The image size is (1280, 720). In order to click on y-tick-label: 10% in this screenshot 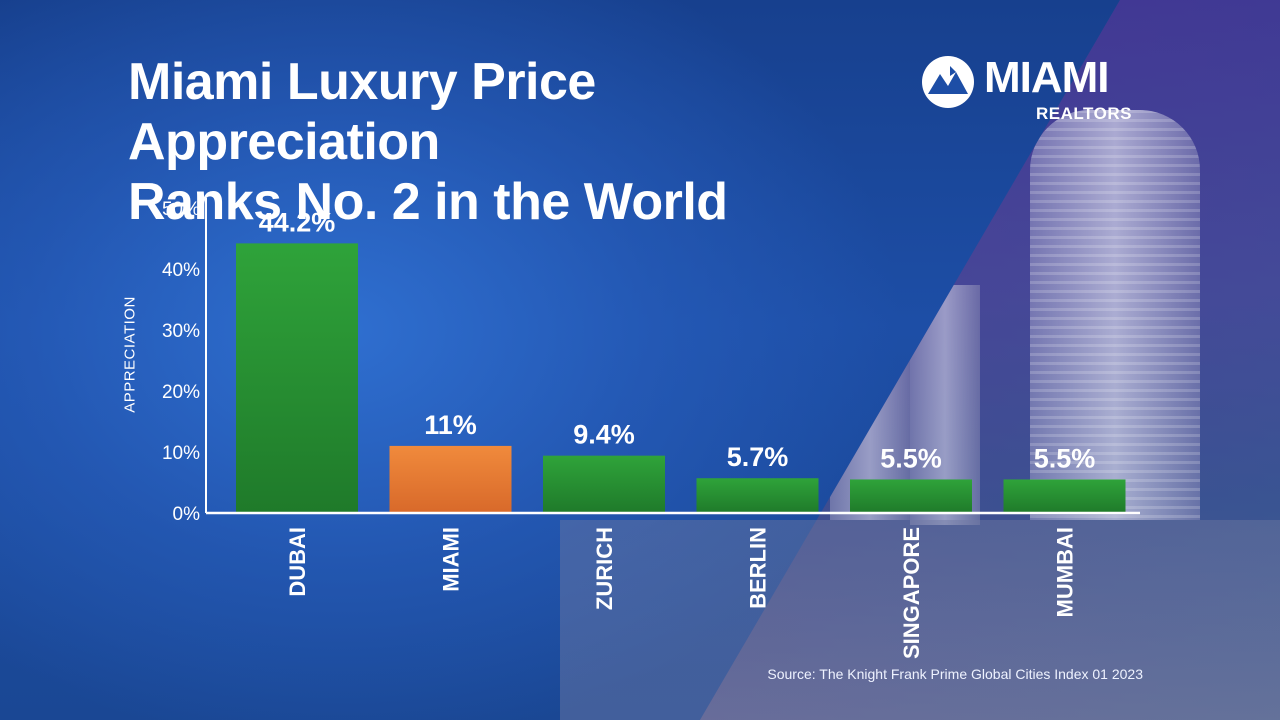, I will do `click(181, 453)`.